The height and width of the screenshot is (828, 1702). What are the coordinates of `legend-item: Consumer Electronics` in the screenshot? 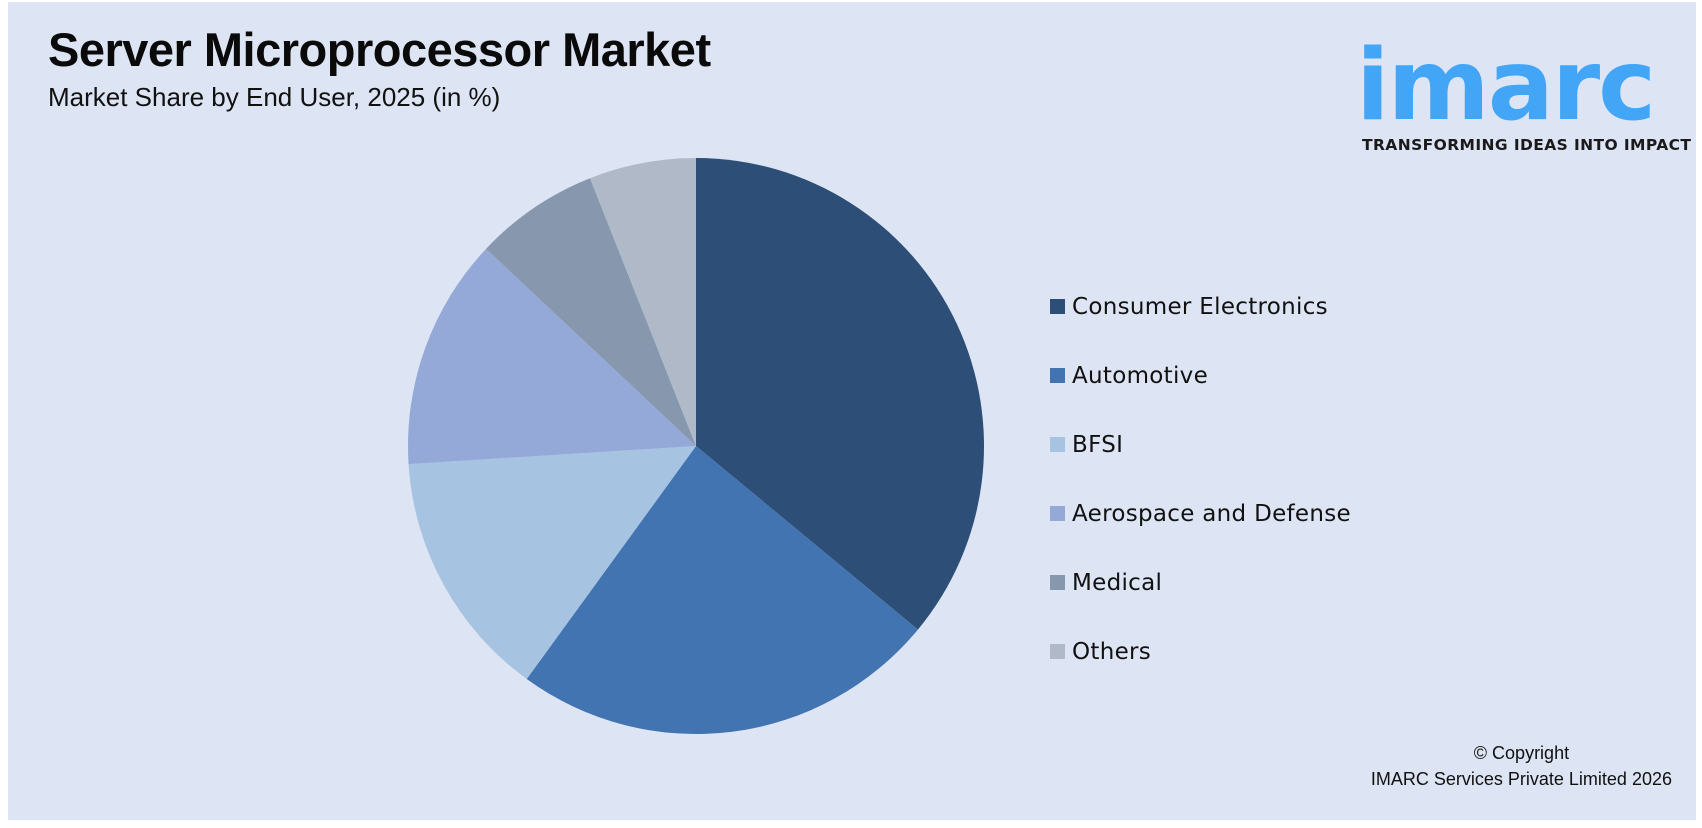 It's located at (1200, 306).